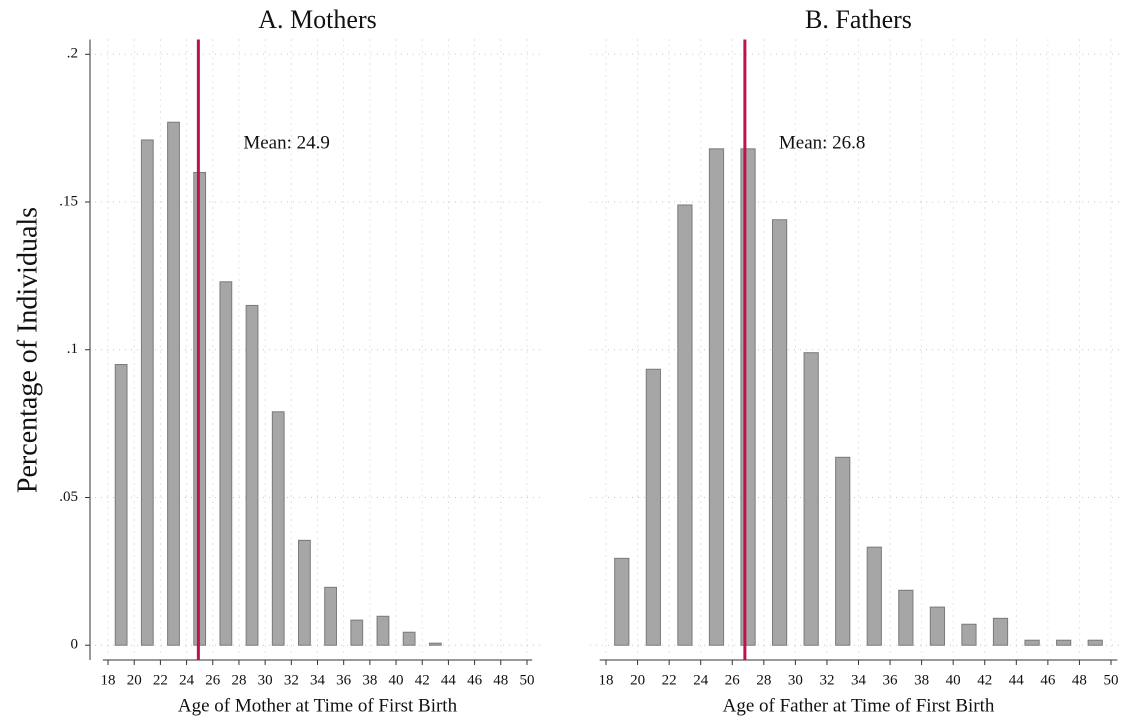  Describe the element at coordinates (68, 497) in the screenshot. I see `y-tick-label: .05` at that location.